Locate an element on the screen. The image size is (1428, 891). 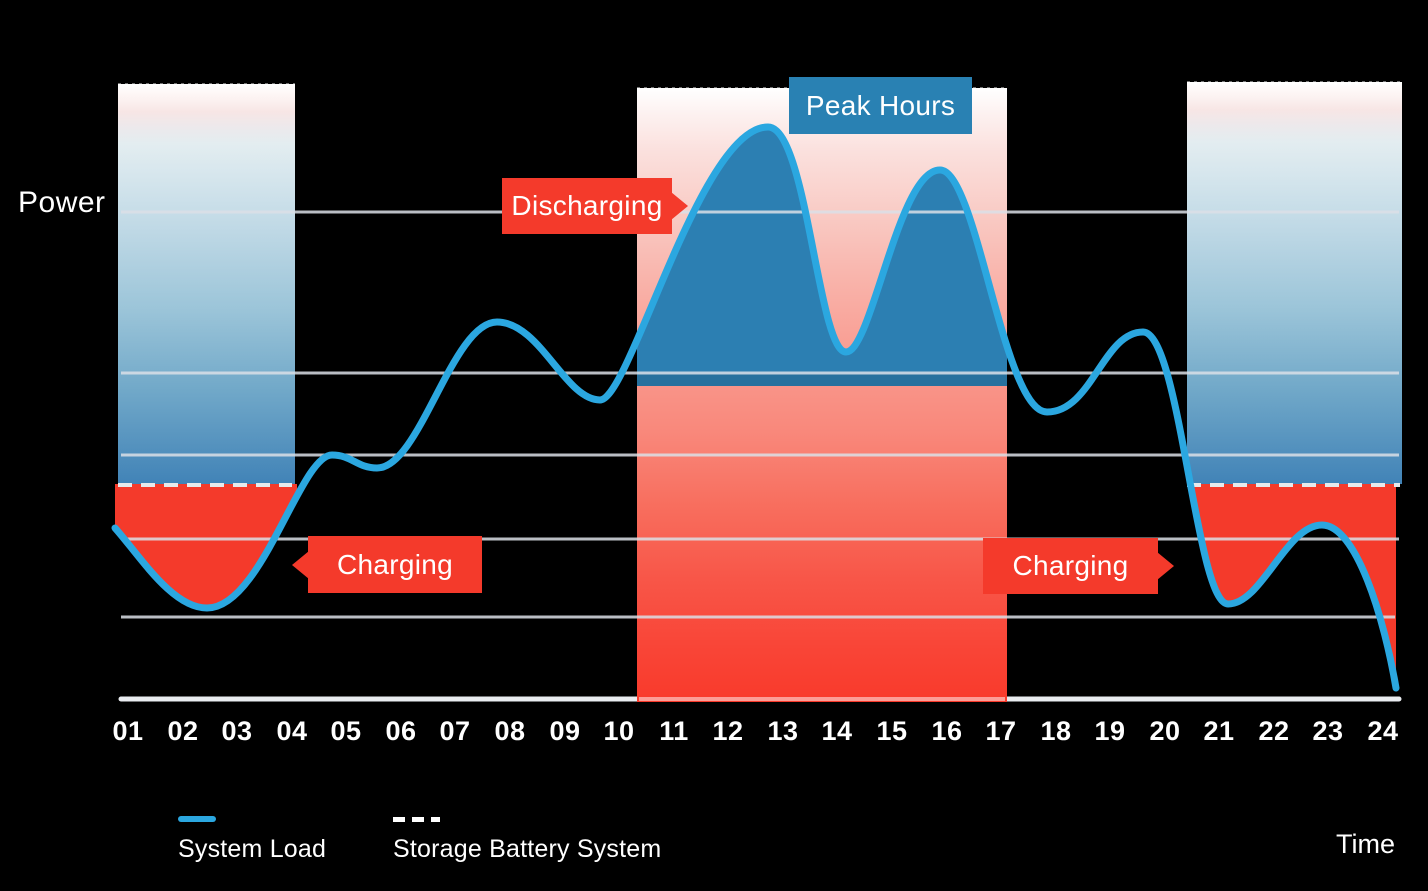
x-tick-18: 18 is located at coordinates (1056, 731).